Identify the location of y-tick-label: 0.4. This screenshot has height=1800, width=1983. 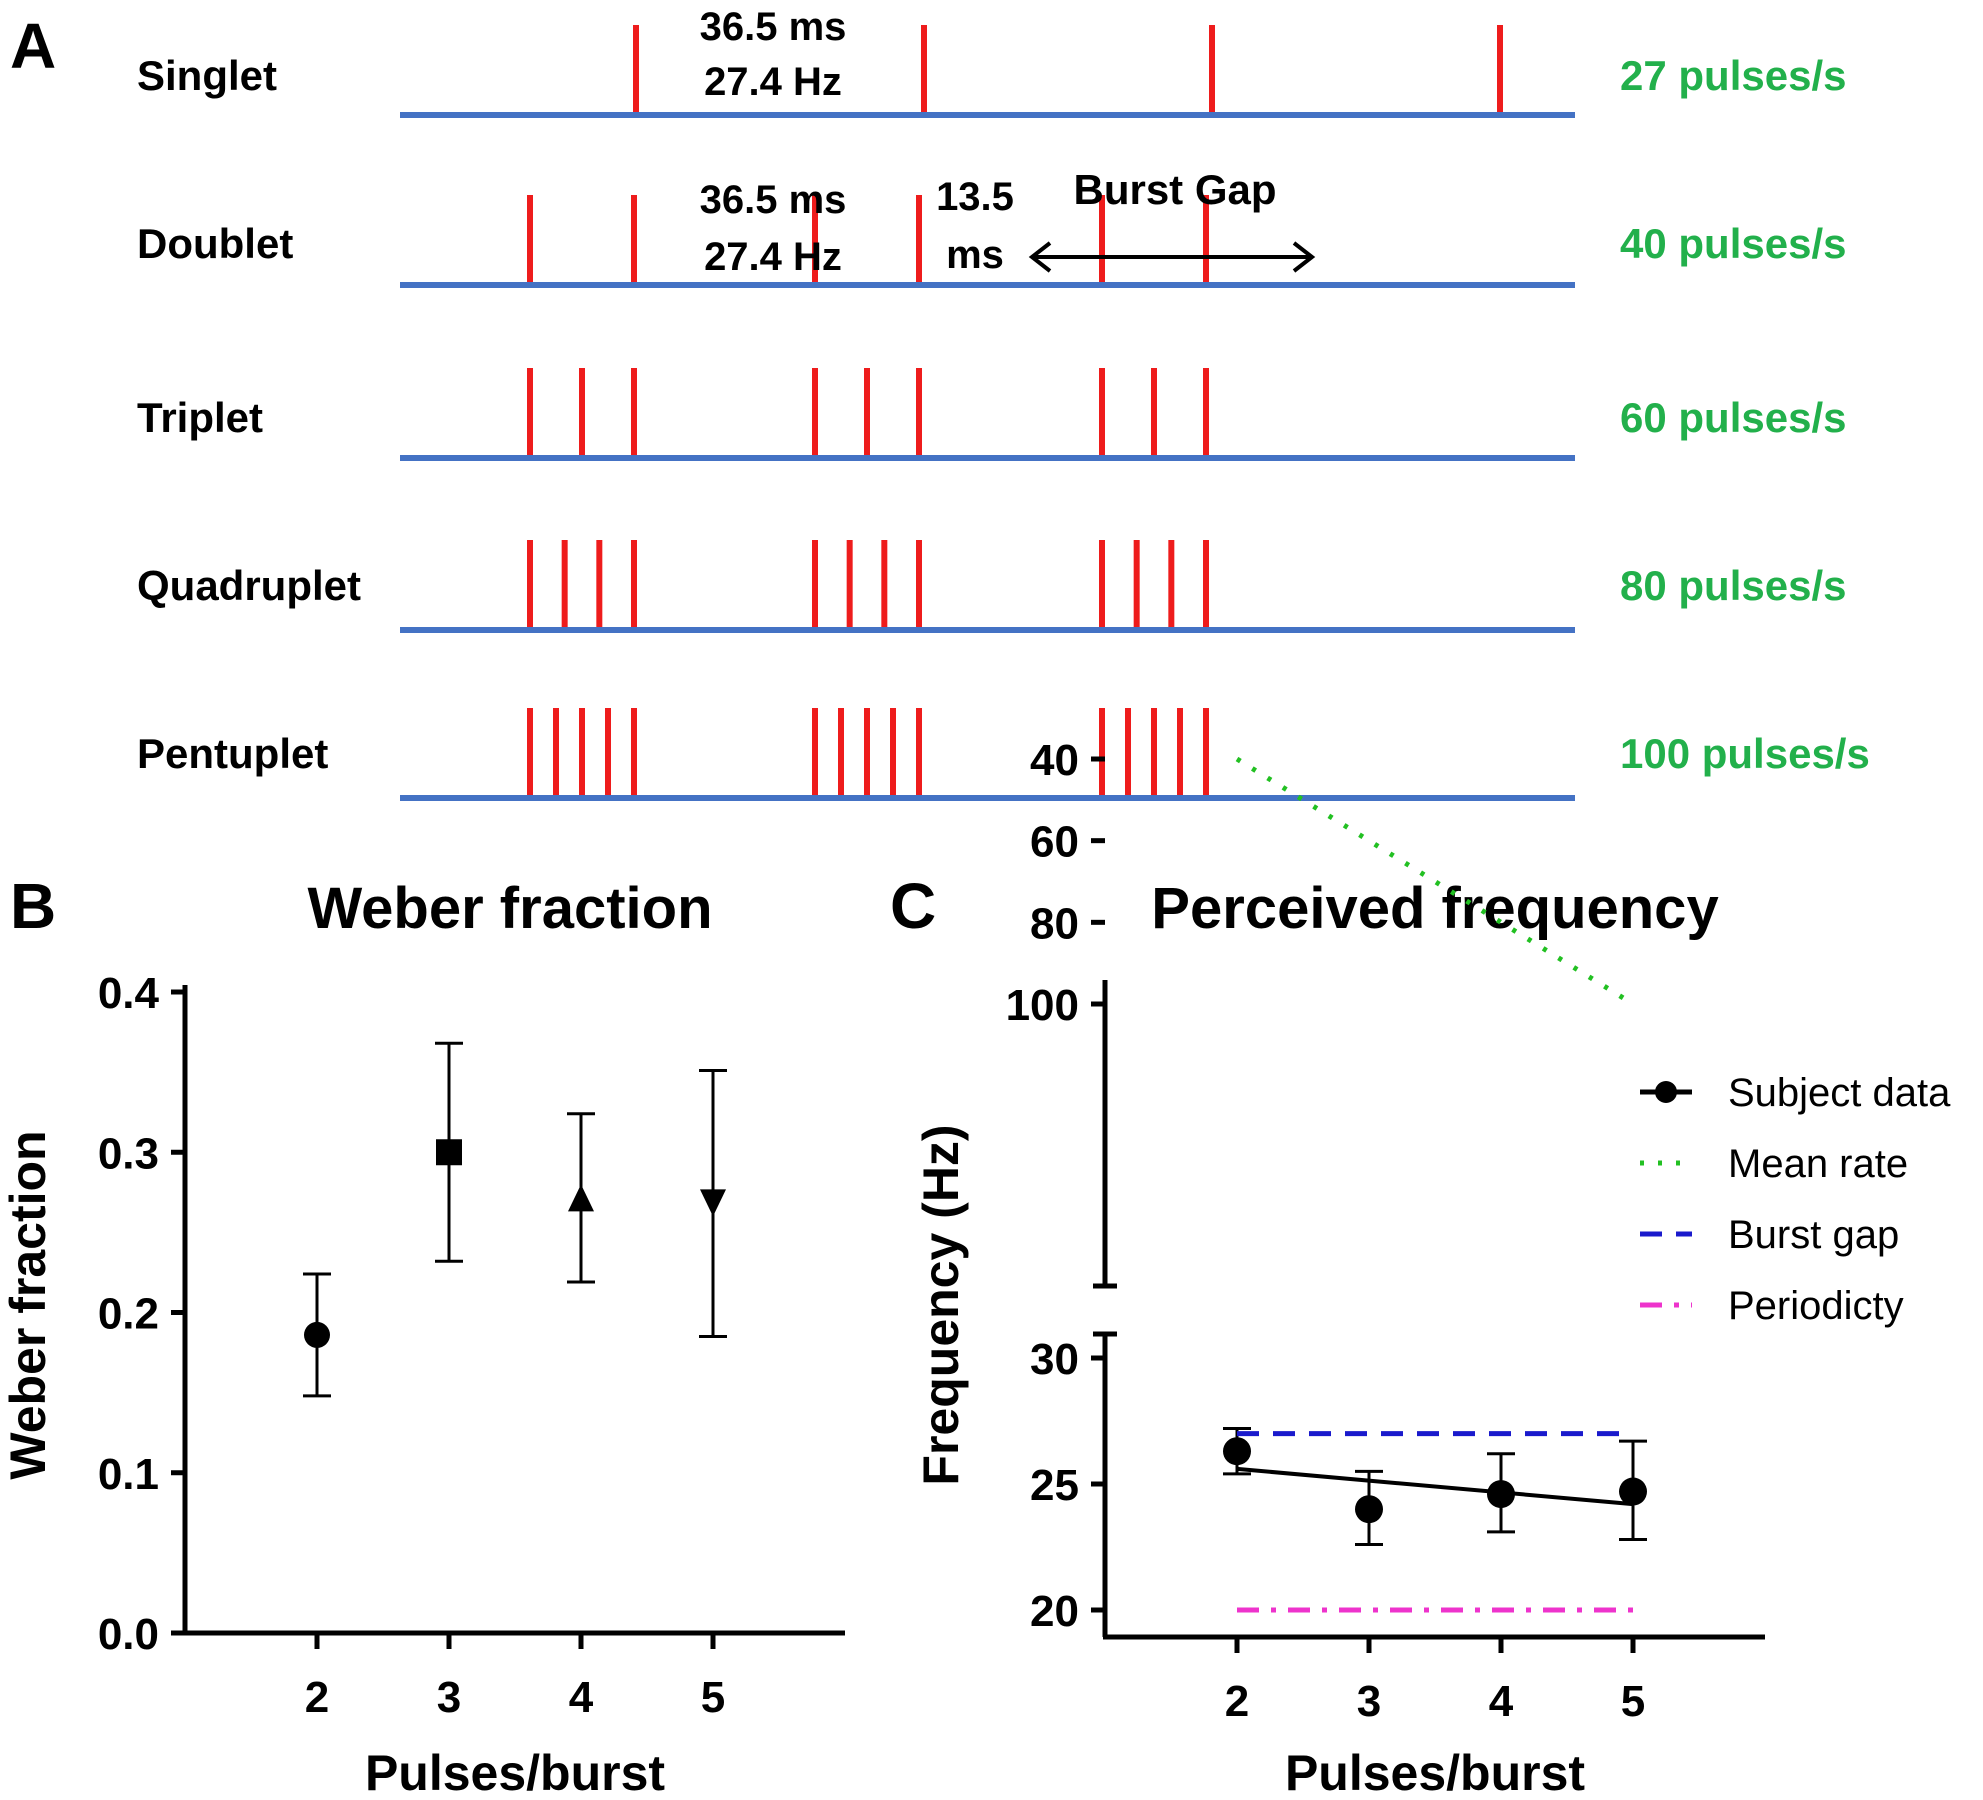
(129, 993).